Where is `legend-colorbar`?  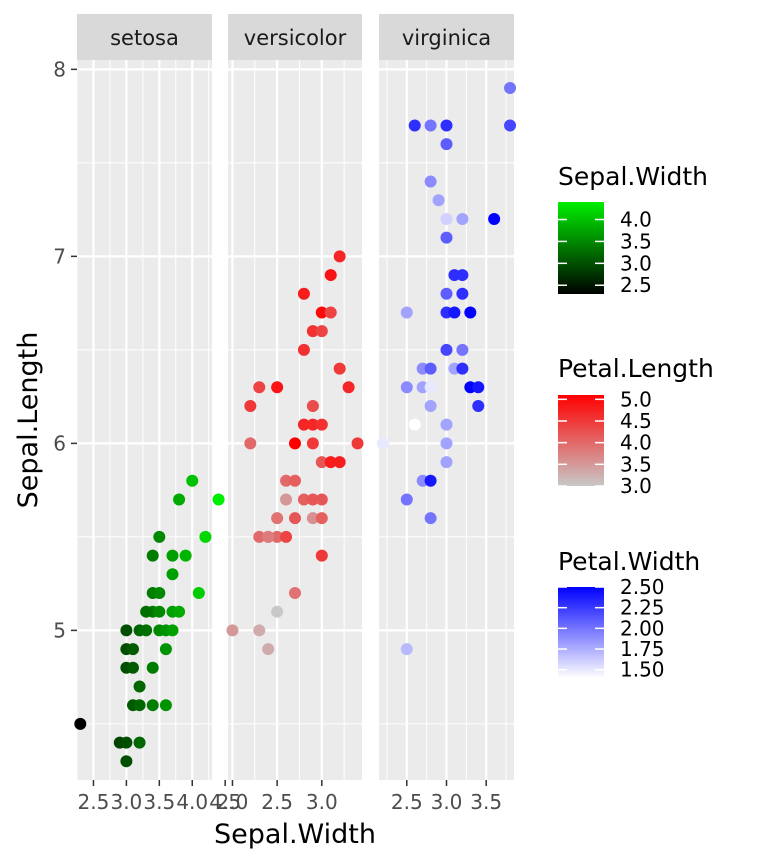
legend-colorbar is located at coordinates (581, 632).